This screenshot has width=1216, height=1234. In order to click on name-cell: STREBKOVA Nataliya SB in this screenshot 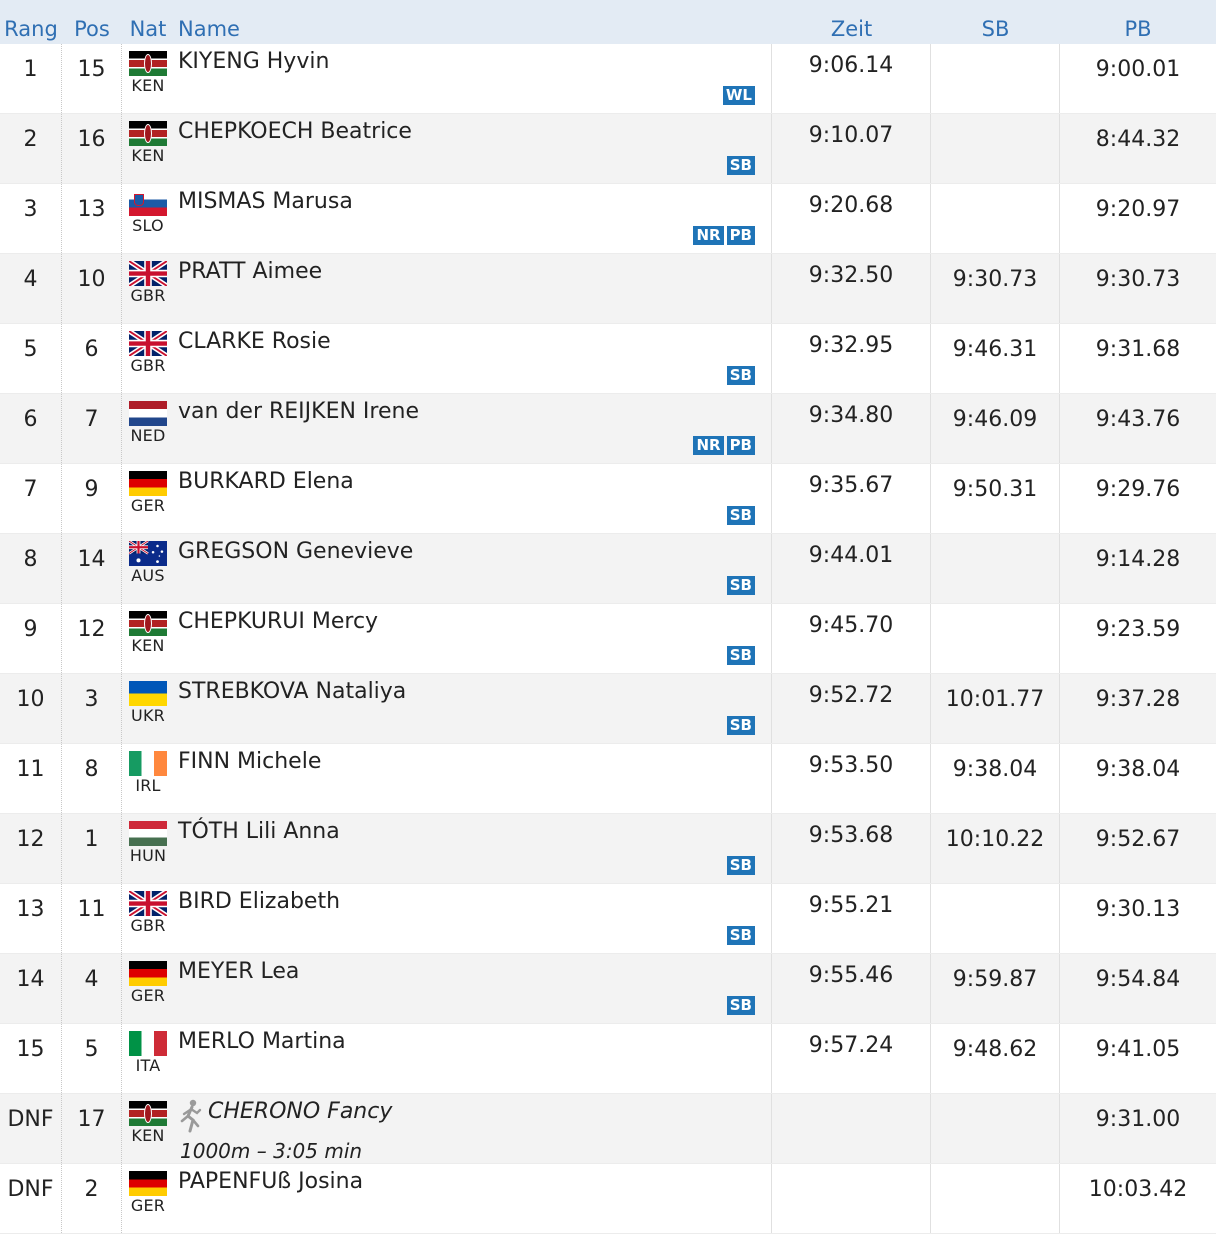, I will do `click(473, 708)`.